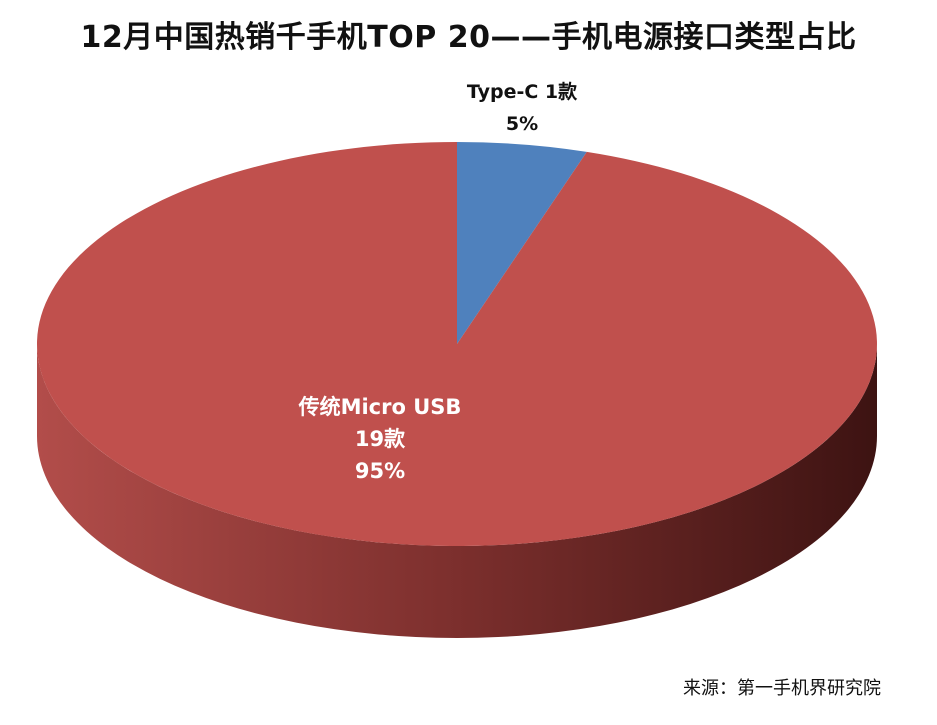  Describe the element at coordinates (782, 688) in the screenshot. I see `source-note: 来源：第一手机界研究院` at that location.